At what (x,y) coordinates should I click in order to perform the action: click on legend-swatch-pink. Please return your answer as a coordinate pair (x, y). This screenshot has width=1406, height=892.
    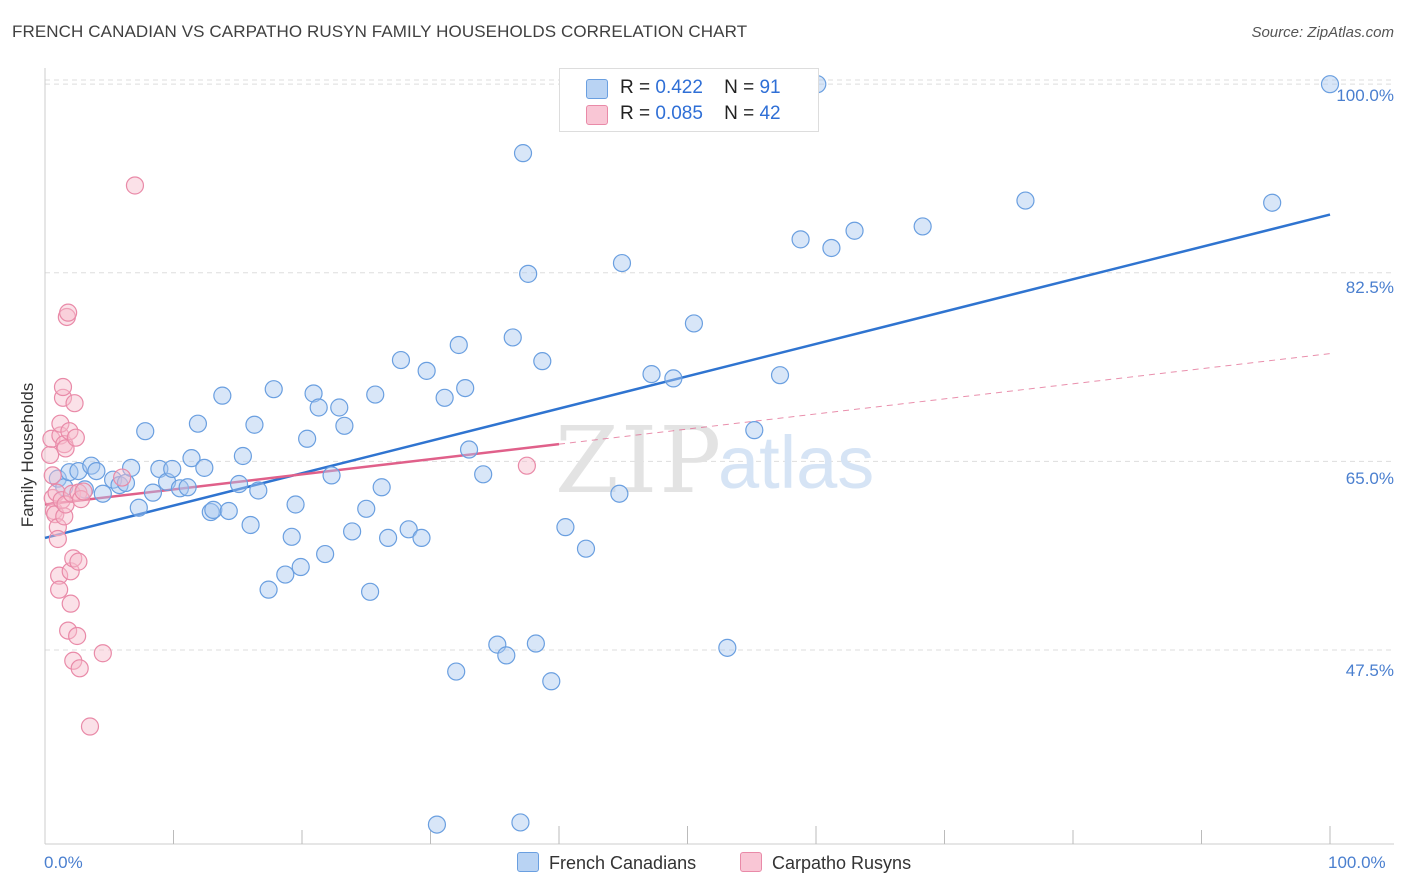
    Looking at the image, I should click on (597, 115).